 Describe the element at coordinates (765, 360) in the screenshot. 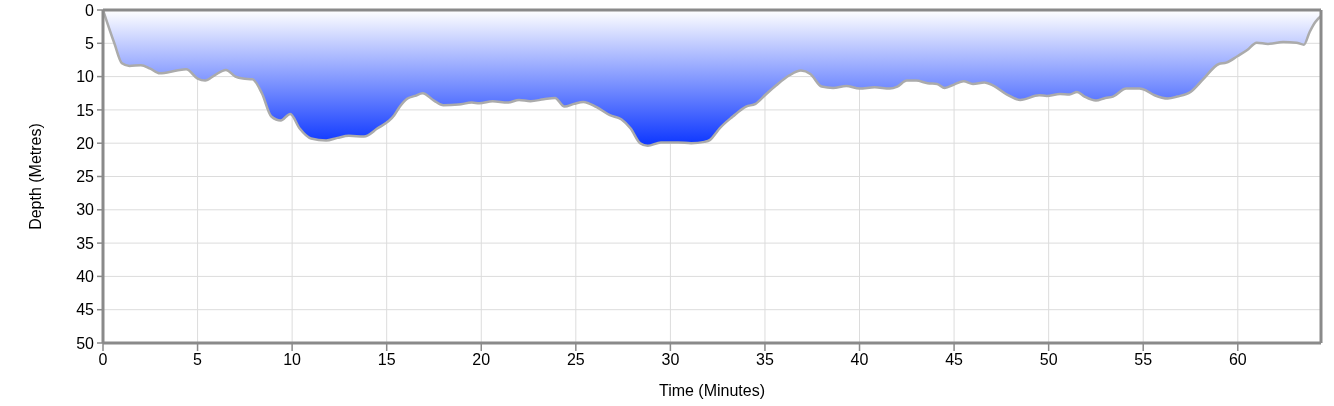

I see `x-tick-label: 35` at that location.